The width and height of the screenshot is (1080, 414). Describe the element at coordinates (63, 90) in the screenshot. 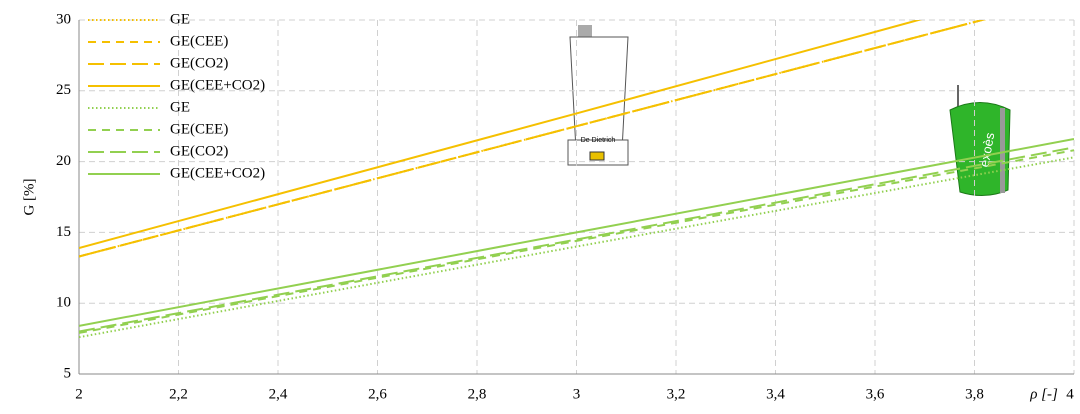

I see `y-tick-label: 25` at that location.